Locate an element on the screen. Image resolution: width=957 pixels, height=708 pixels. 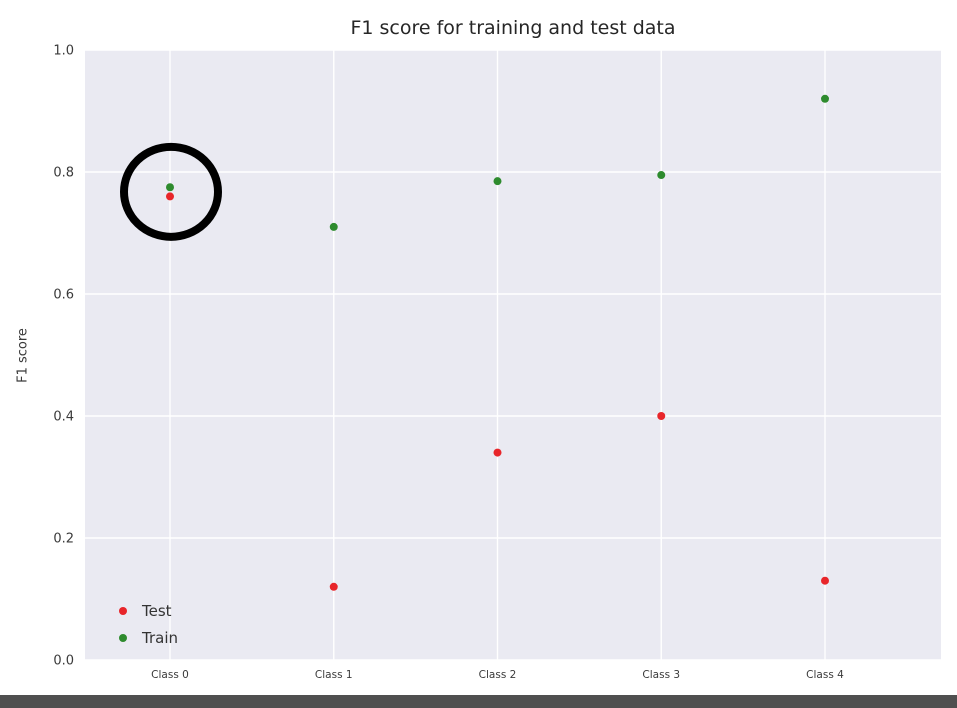
annotation-circle-icon is located at coordinates (171, 191).